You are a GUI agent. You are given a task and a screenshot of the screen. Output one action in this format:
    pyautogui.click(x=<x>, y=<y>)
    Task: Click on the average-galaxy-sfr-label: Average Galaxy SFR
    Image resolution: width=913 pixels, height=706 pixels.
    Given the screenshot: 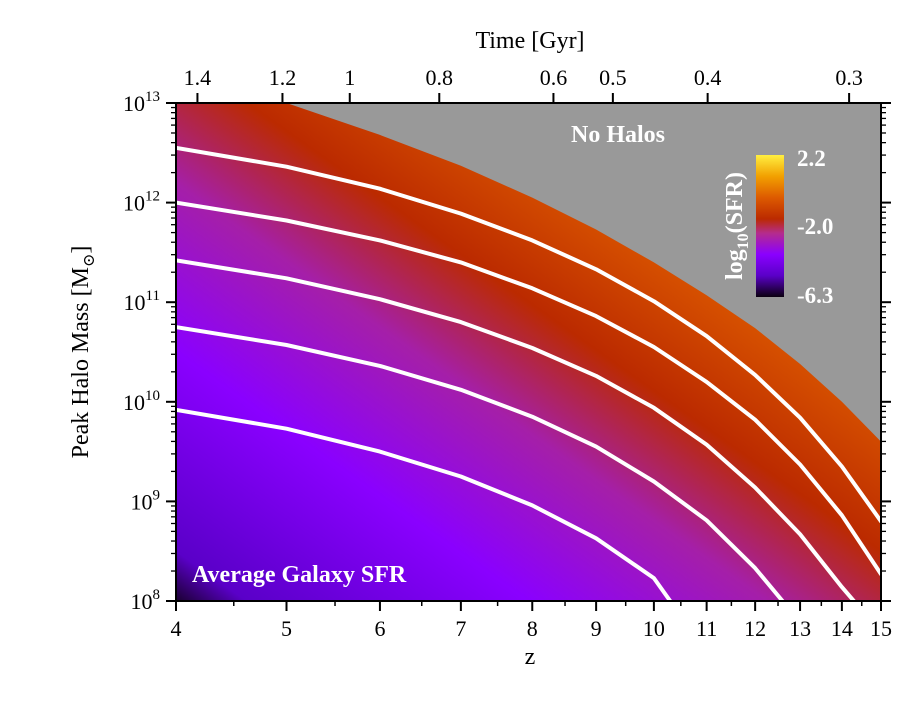 What is the action you would take?
    pyautogui.click(x=299, y=575)
    